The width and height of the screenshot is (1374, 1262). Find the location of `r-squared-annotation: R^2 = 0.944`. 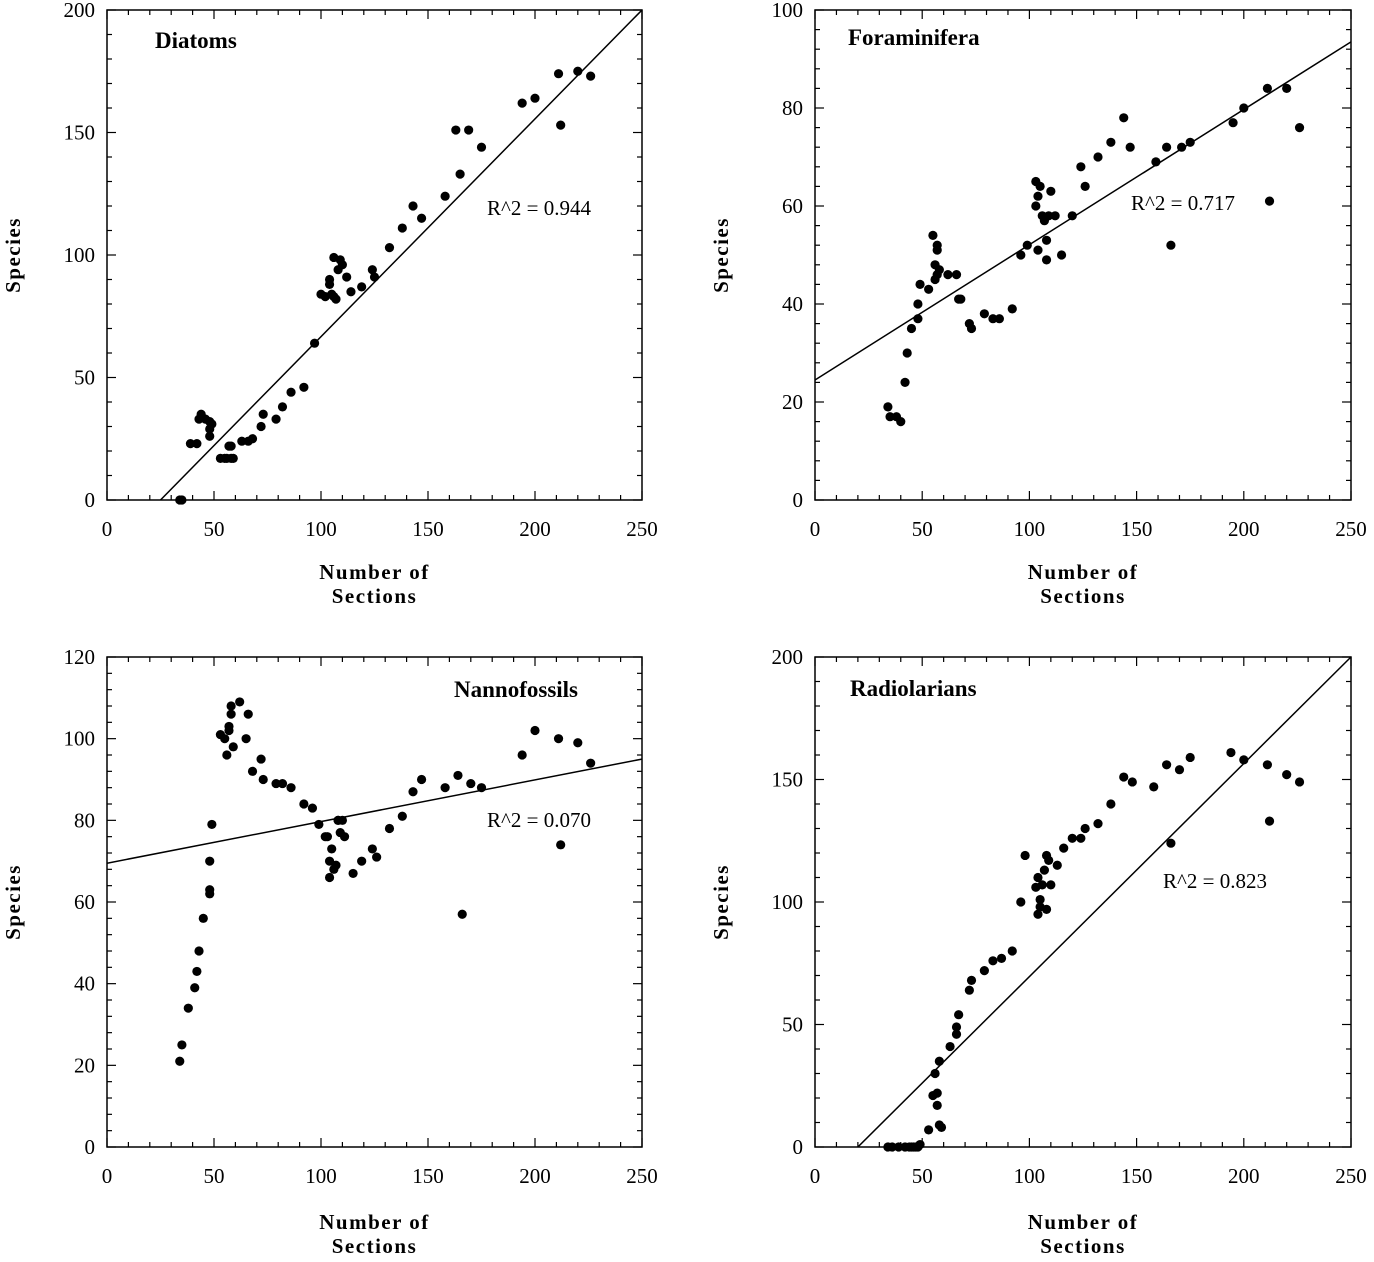

r-squared-annotation: R^2 = 0.944 is located at coordinates (539, 208).